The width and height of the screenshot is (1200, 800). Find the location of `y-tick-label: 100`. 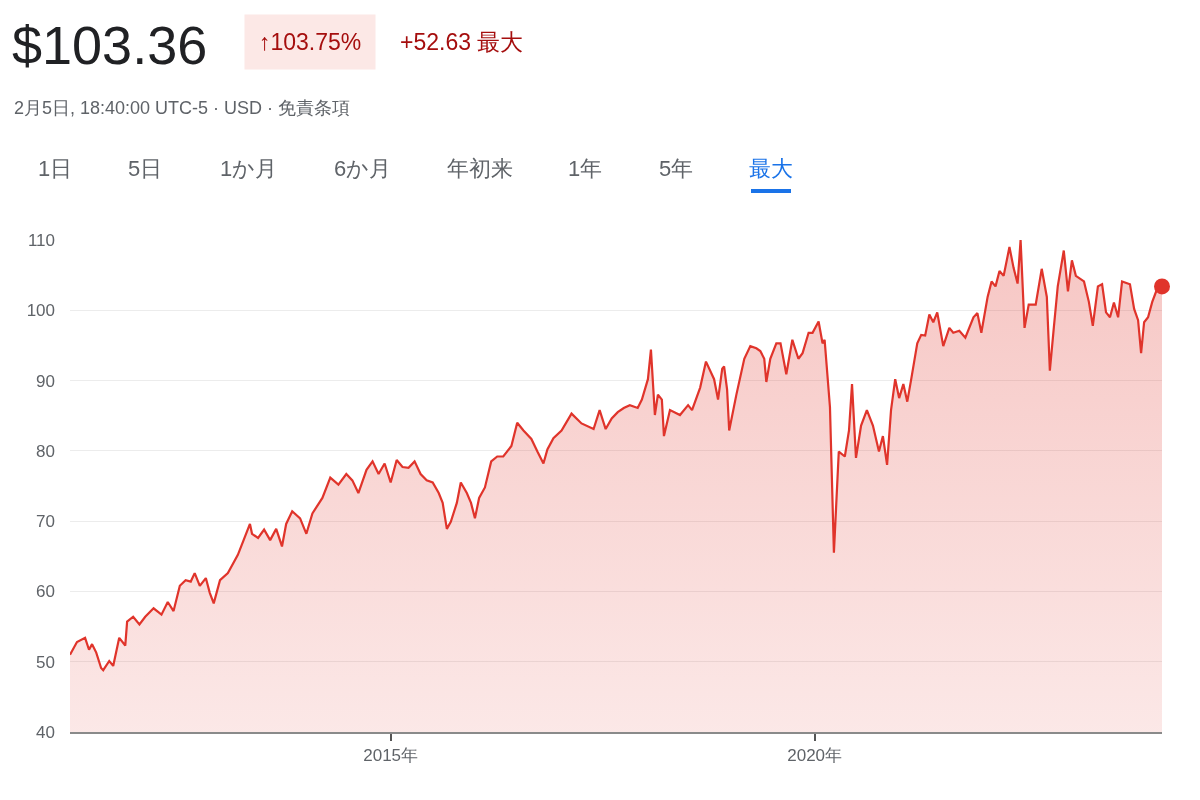

y-tick-label: 100 is located at coordinates (40, 311).